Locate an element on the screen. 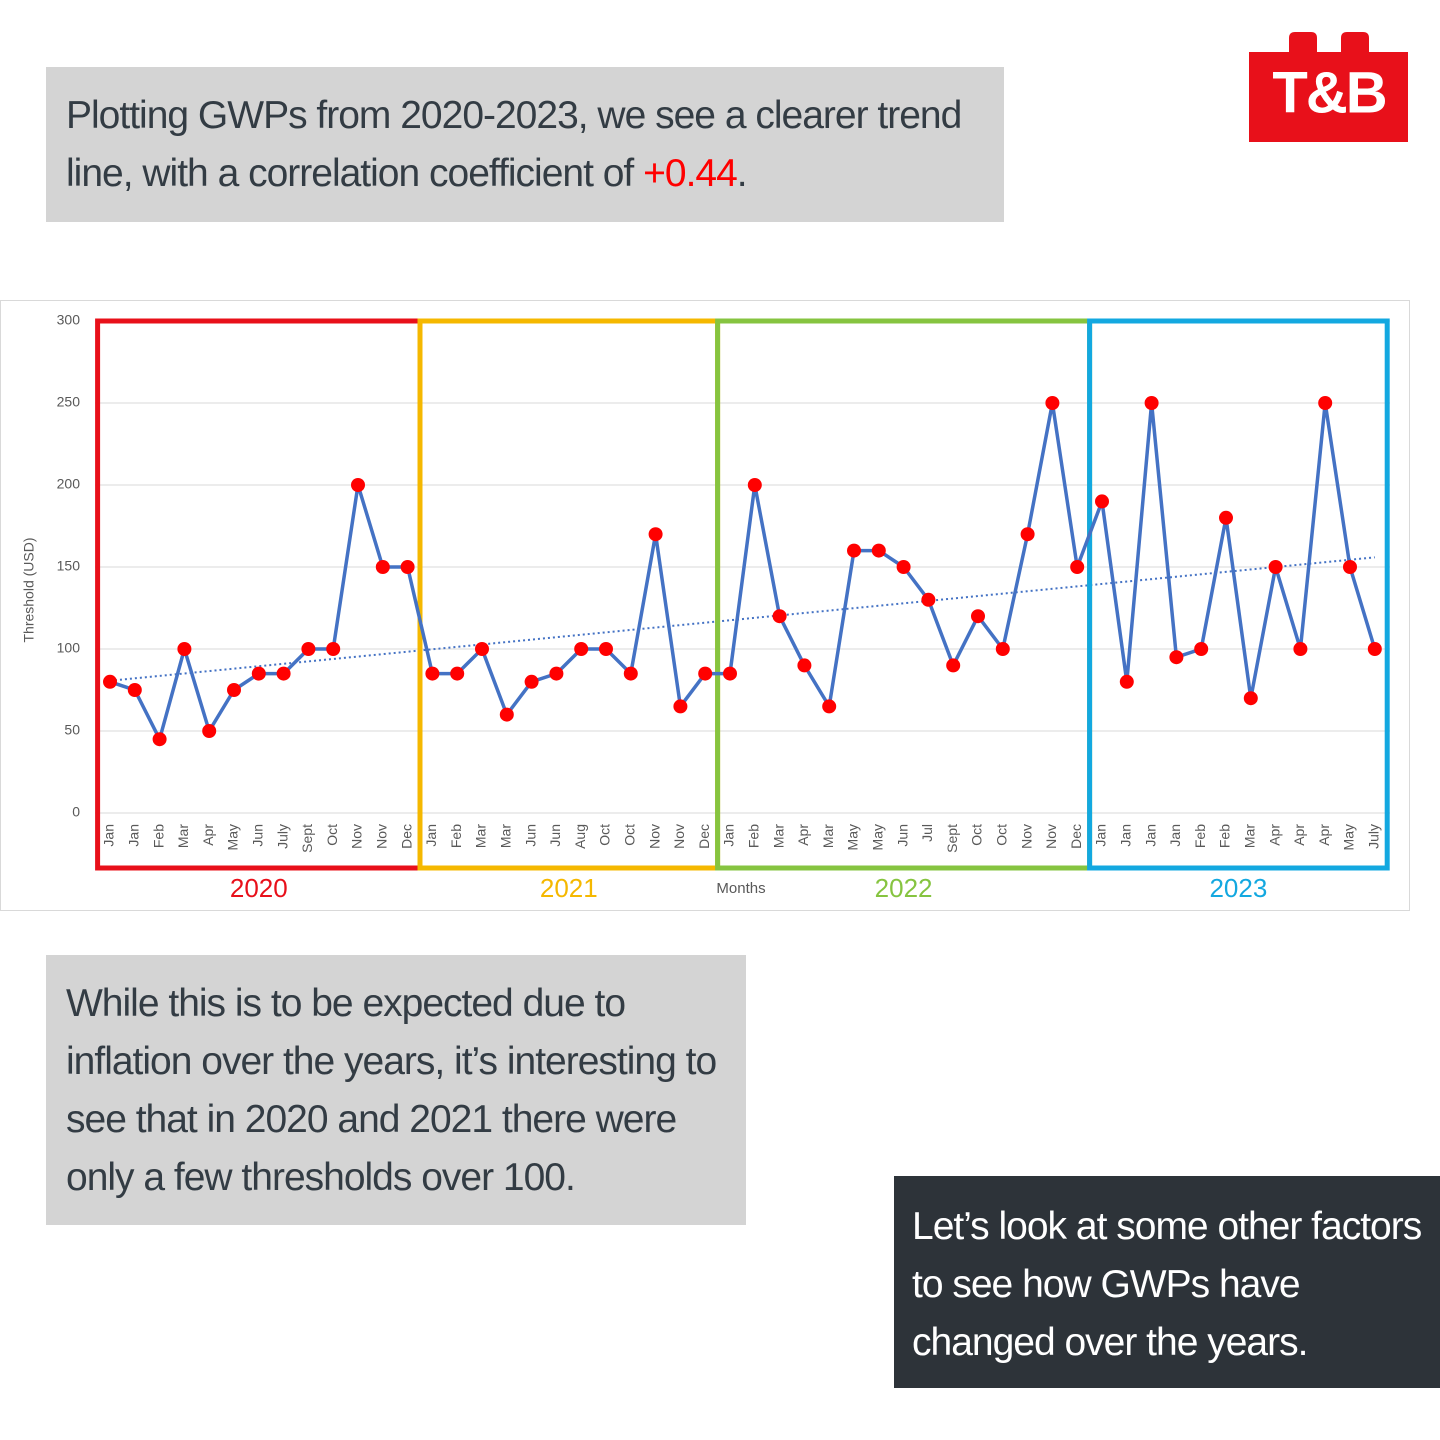 The image size is (1440, 1440). logo-text: T&B is located at coordinates (1328, 92).